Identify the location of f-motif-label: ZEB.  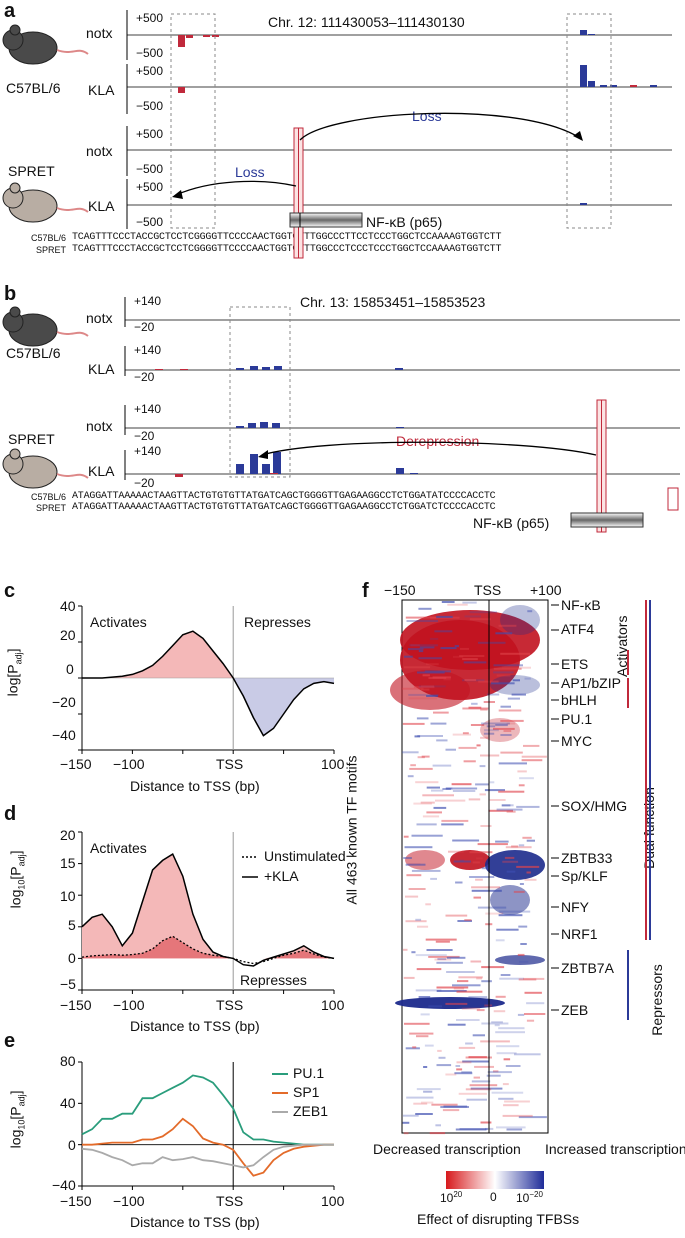
(575, 1010).